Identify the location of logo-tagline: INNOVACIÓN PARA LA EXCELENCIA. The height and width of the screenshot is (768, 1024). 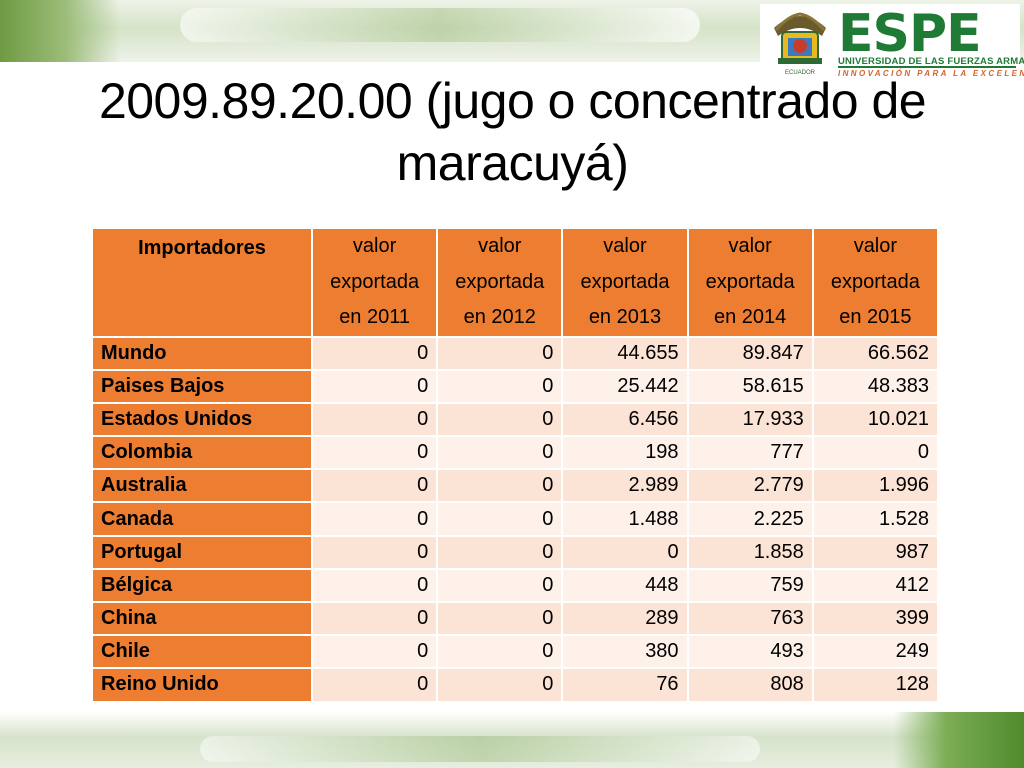
(931, 73).